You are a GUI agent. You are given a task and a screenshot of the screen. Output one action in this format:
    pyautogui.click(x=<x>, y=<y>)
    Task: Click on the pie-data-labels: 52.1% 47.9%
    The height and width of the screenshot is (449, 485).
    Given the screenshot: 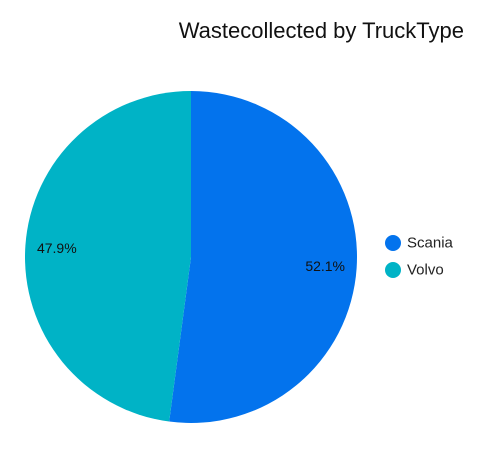 What is the action you would take?
    pyautogui.click(x=191, y=257)
    